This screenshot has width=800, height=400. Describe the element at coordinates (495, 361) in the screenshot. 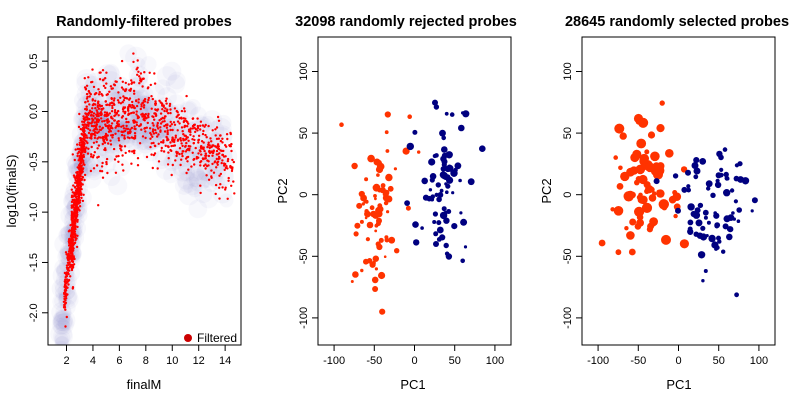

I see `x-tick-label: 100` at that location.